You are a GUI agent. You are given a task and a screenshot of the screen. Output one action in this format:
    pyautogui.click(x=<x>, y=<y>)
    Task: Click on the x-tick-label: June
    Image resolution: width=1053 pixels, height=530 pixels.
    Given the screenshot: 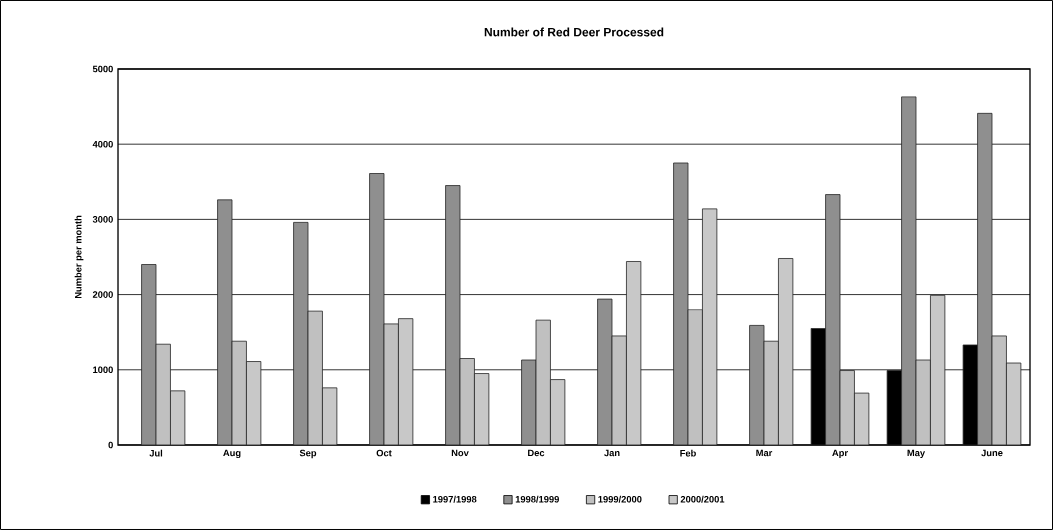 What is the action you would take?
    pyautogui.click(x=992, y=453)
    